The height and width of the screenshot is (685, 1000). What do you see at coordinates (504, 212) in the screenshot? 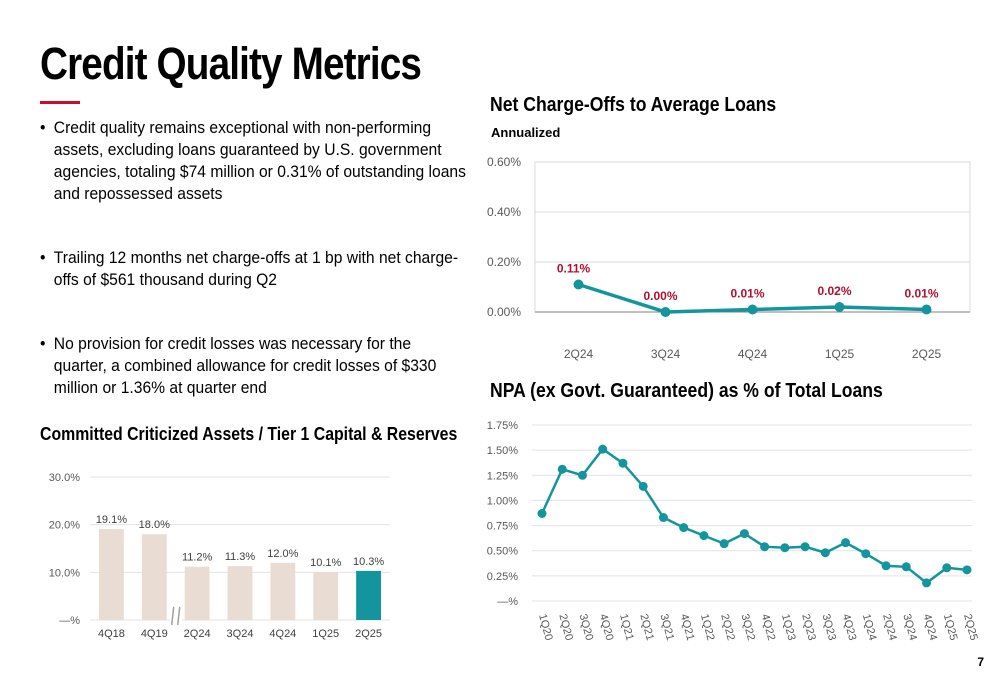
I see `y-tick-label: 0.40%` at bounding box center [504, 212].